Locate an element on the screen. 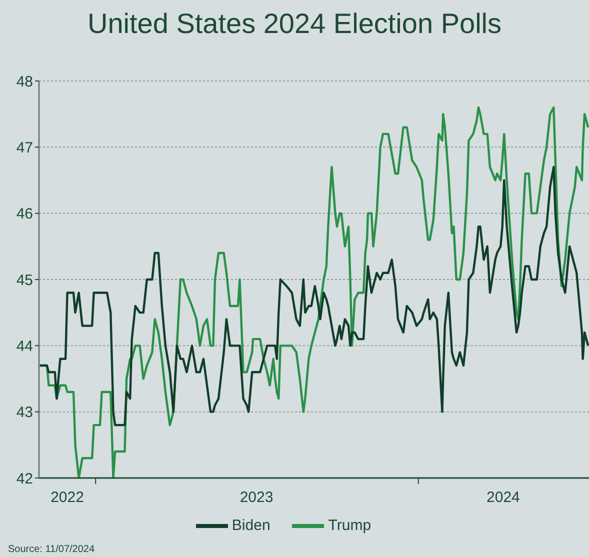  x-tick-label: 2024 is located at coordinates (503, 497).